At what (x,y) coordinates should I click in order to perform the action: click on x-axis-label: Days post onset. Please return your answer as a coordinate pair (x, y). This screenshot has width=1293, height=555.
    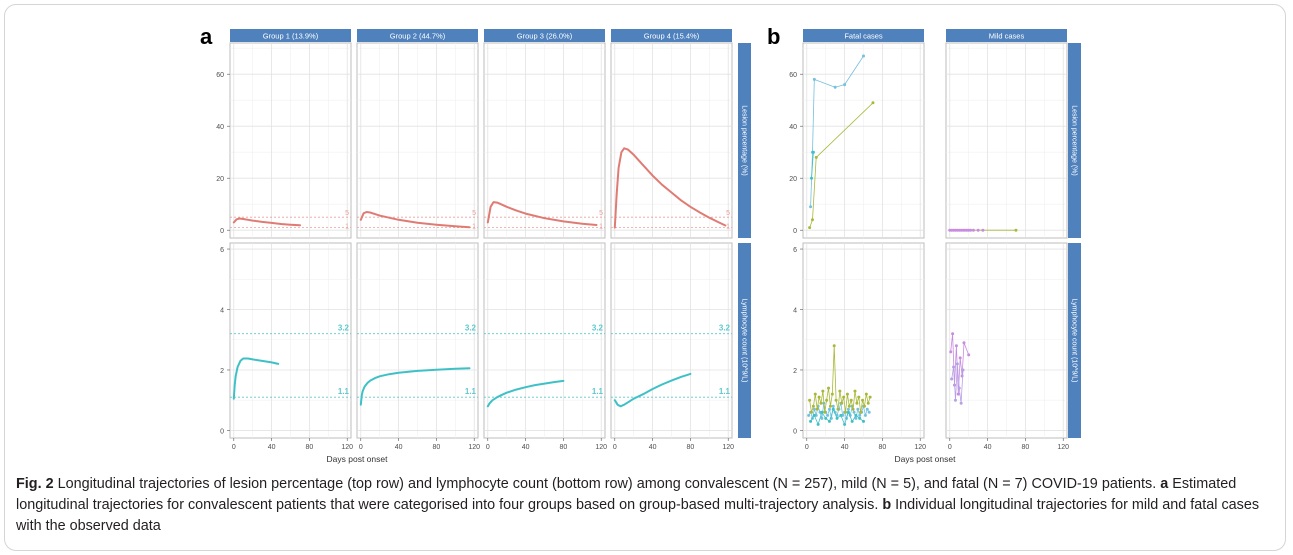
    Looking at the image, I should click on (358, 459).